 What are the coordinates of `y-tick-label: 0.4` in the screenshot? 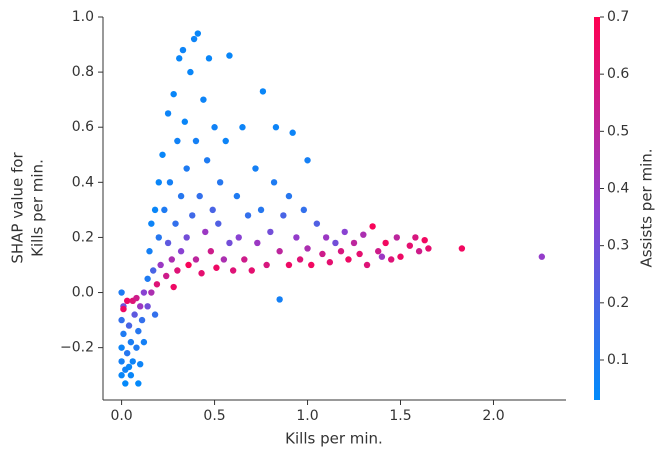 It's located at (83, 182).